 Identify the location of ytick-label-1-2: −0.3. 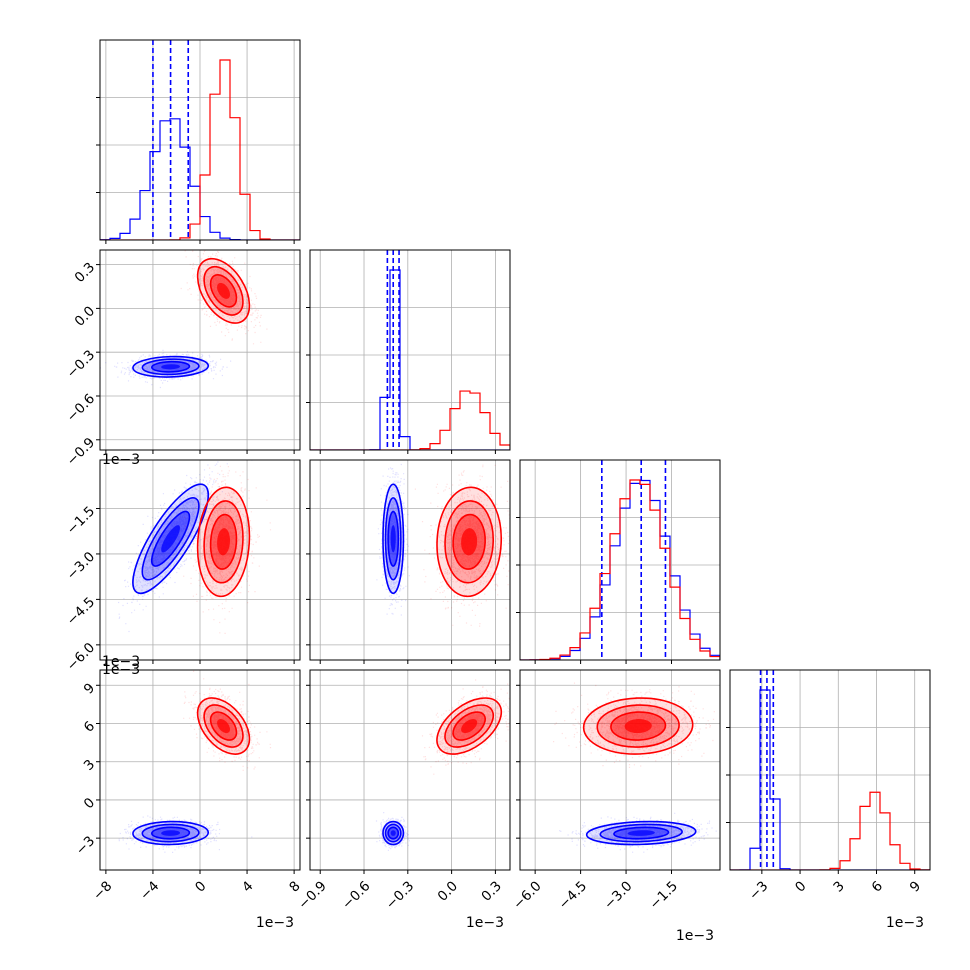
(81, 364).